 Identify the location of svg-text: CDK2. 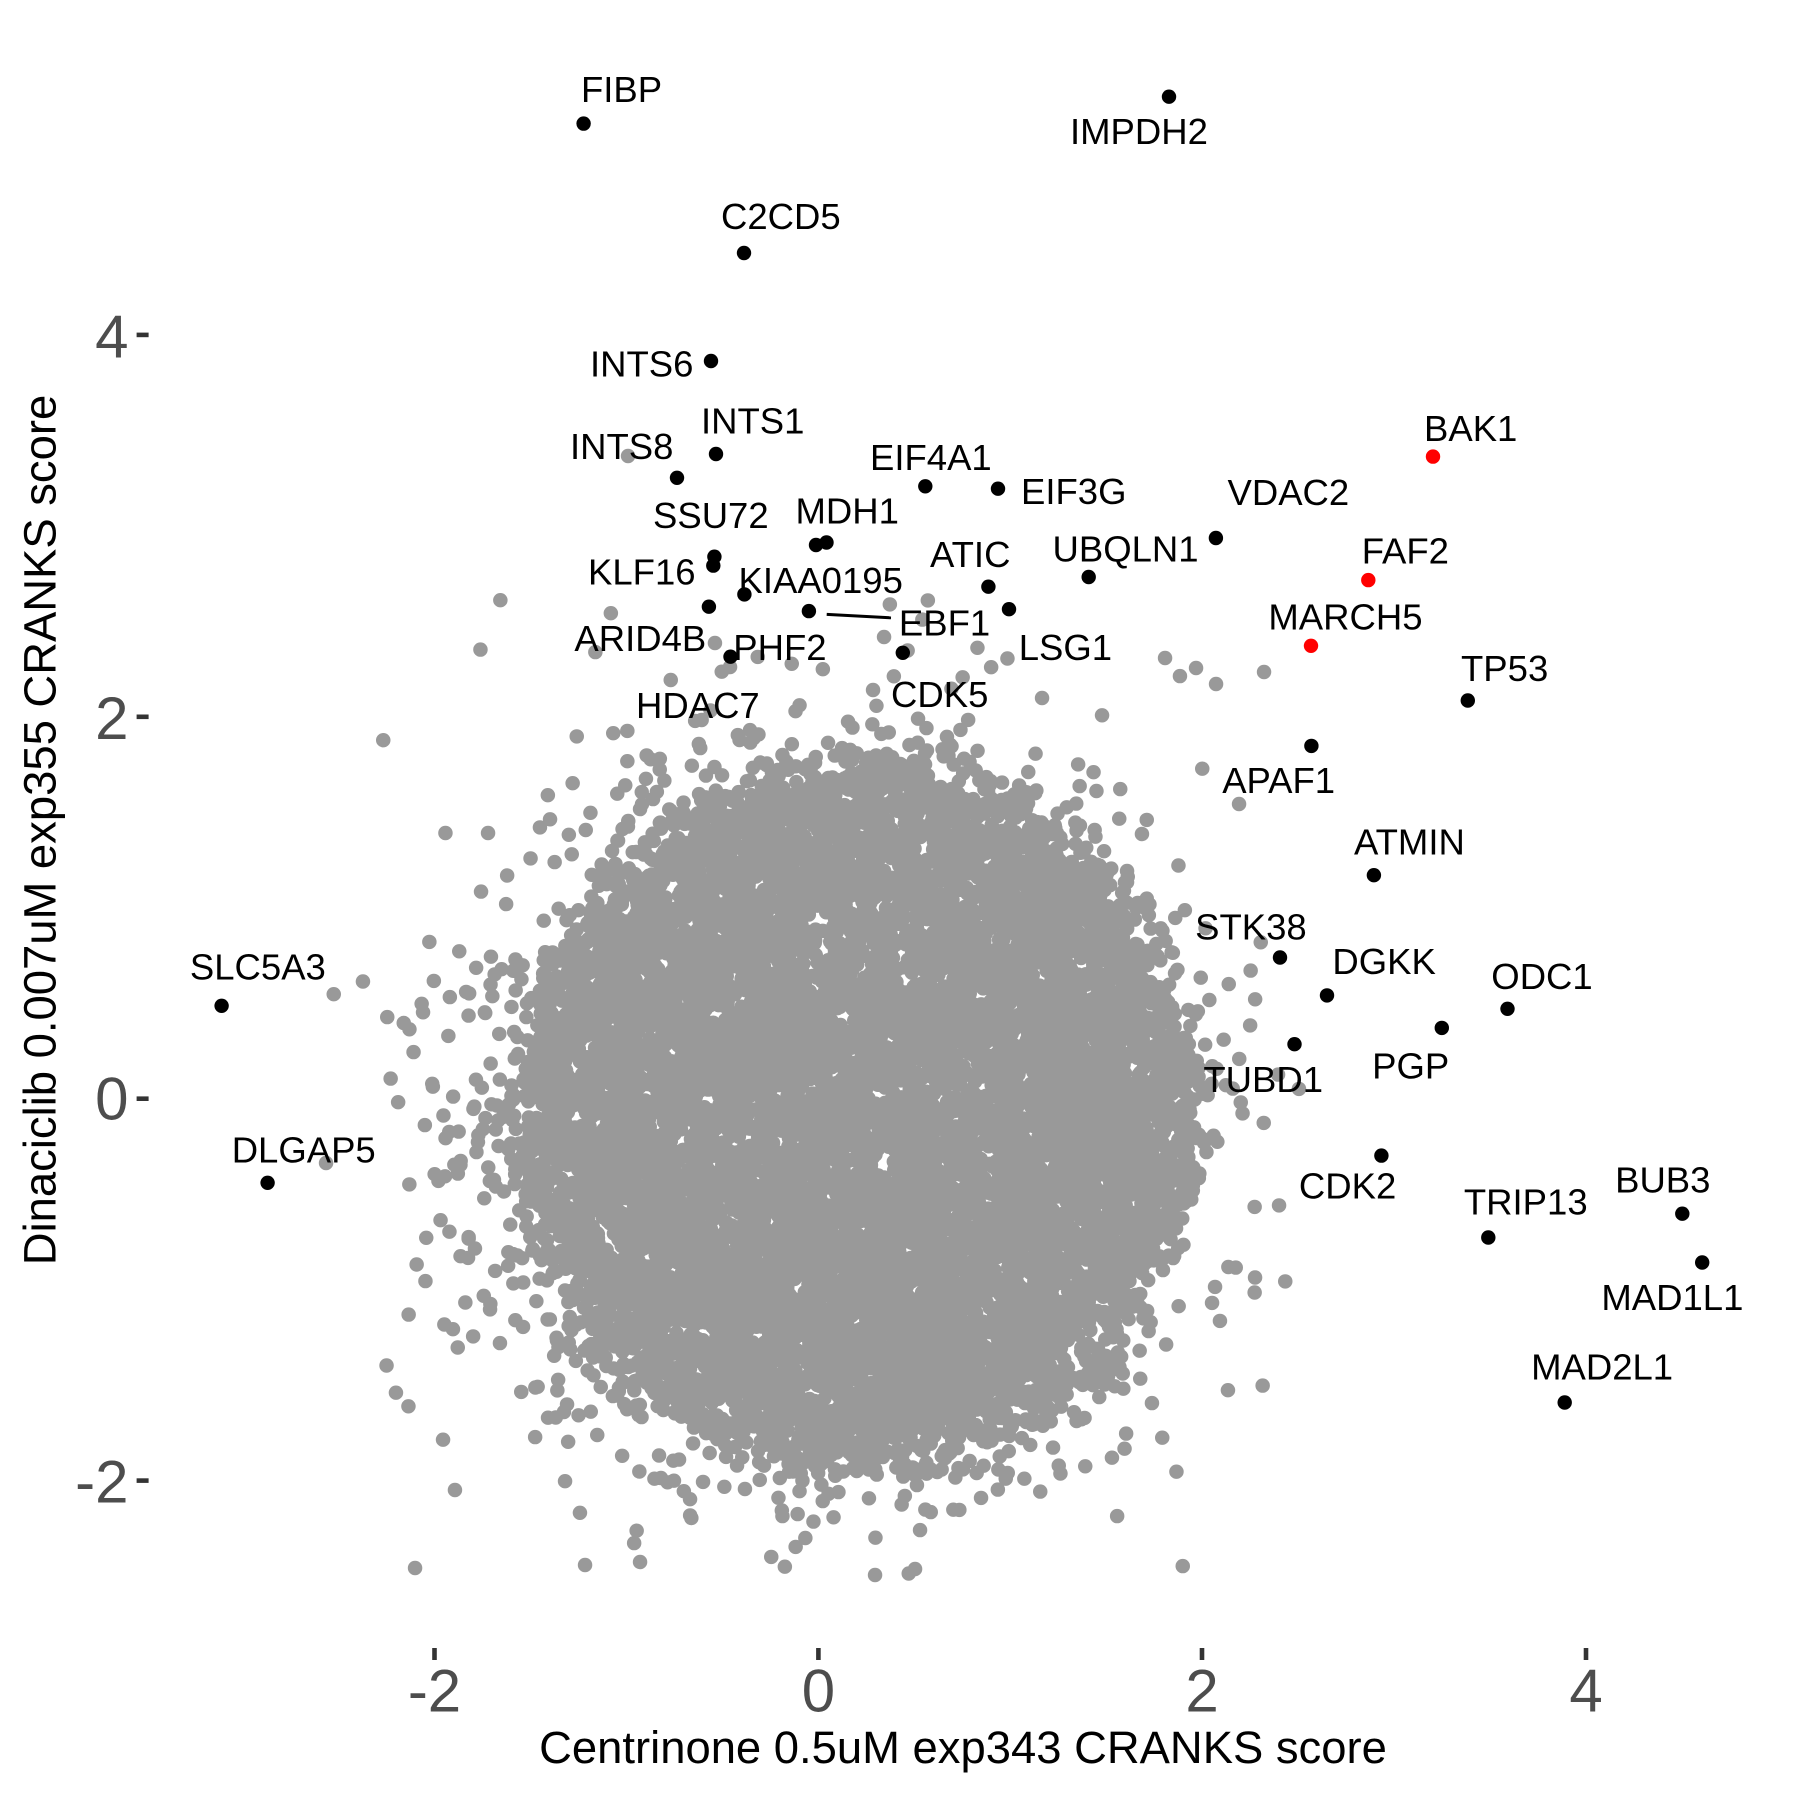
(1347, 1185).